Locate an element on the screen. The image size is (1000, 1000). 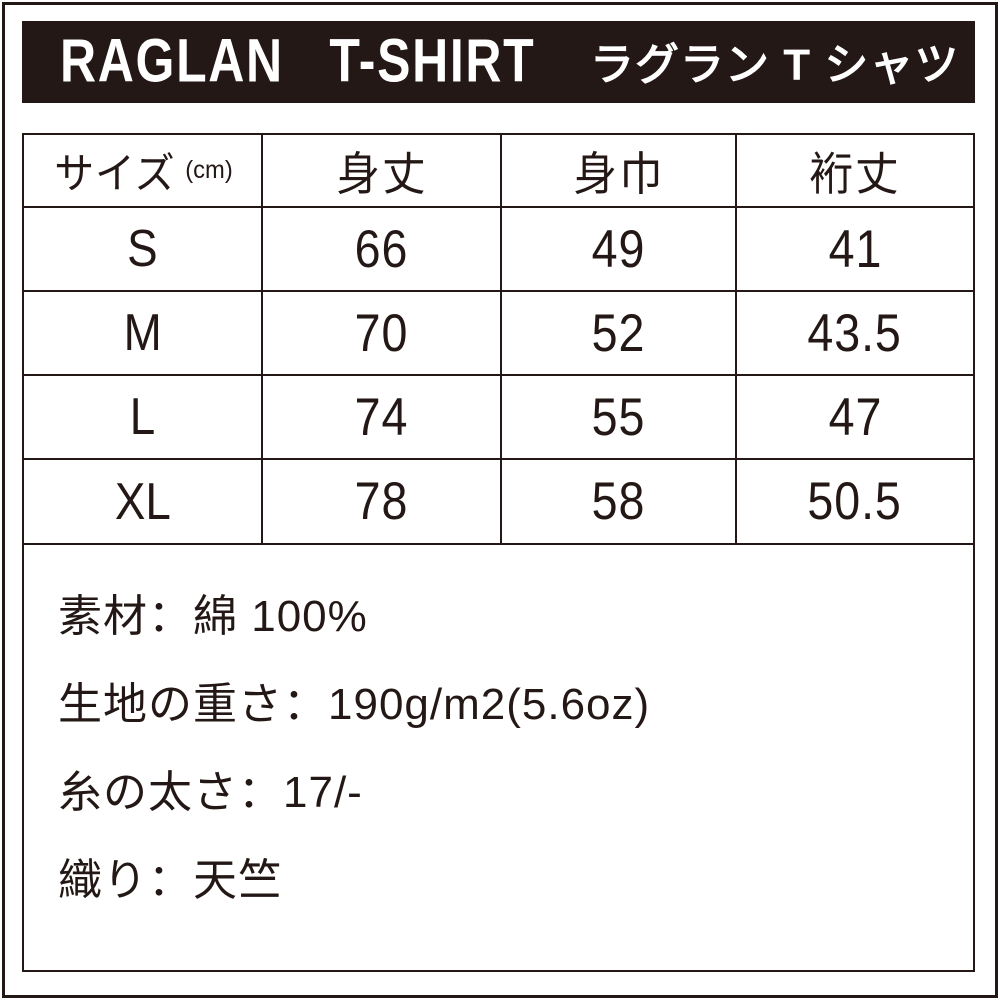
cell-body-width-xl: 58 is located at coordinates (619, 502).